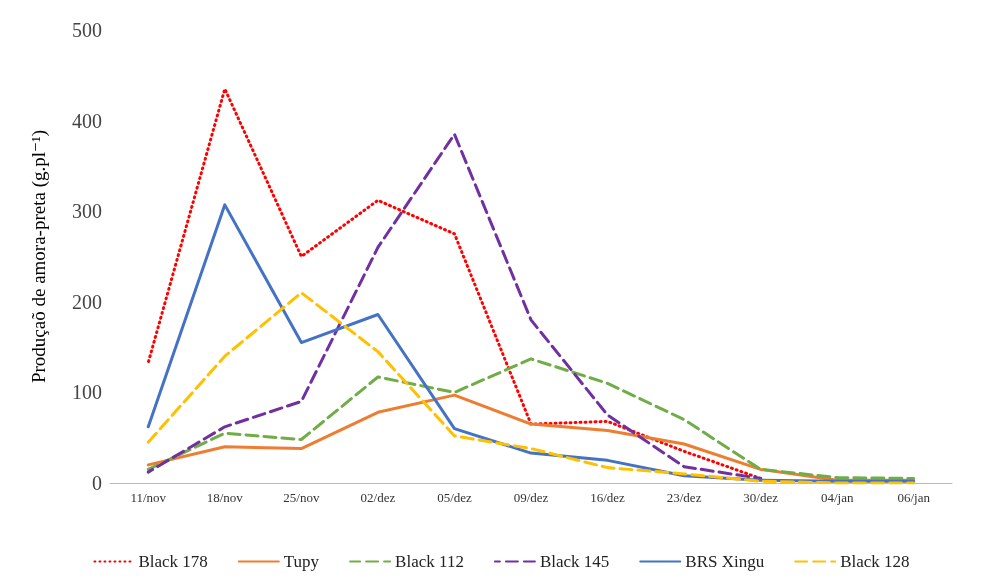 This screenshot has height=579, width=1002. Describe the element at coordinates (378, 497) in the screenshot. I see `x-tick-label: 02/dez` at that location.